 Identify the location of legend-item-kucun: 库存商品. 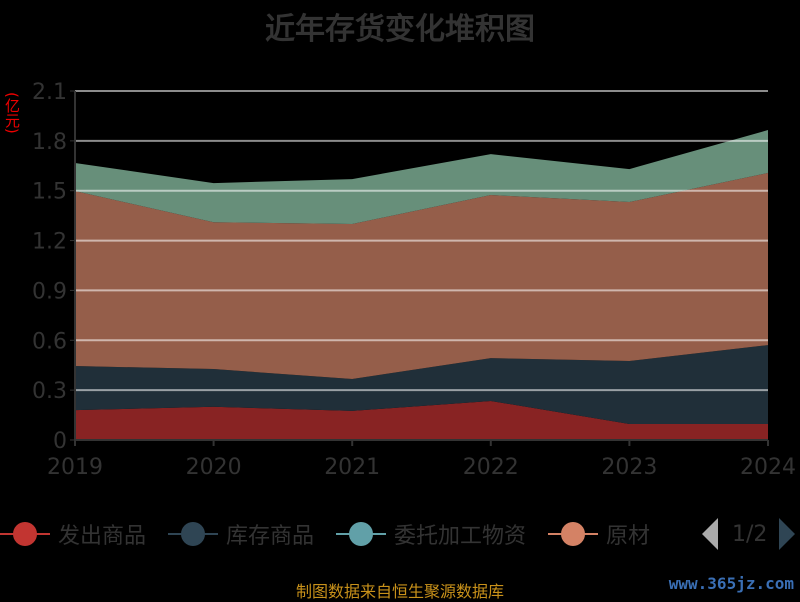
(241, 534).